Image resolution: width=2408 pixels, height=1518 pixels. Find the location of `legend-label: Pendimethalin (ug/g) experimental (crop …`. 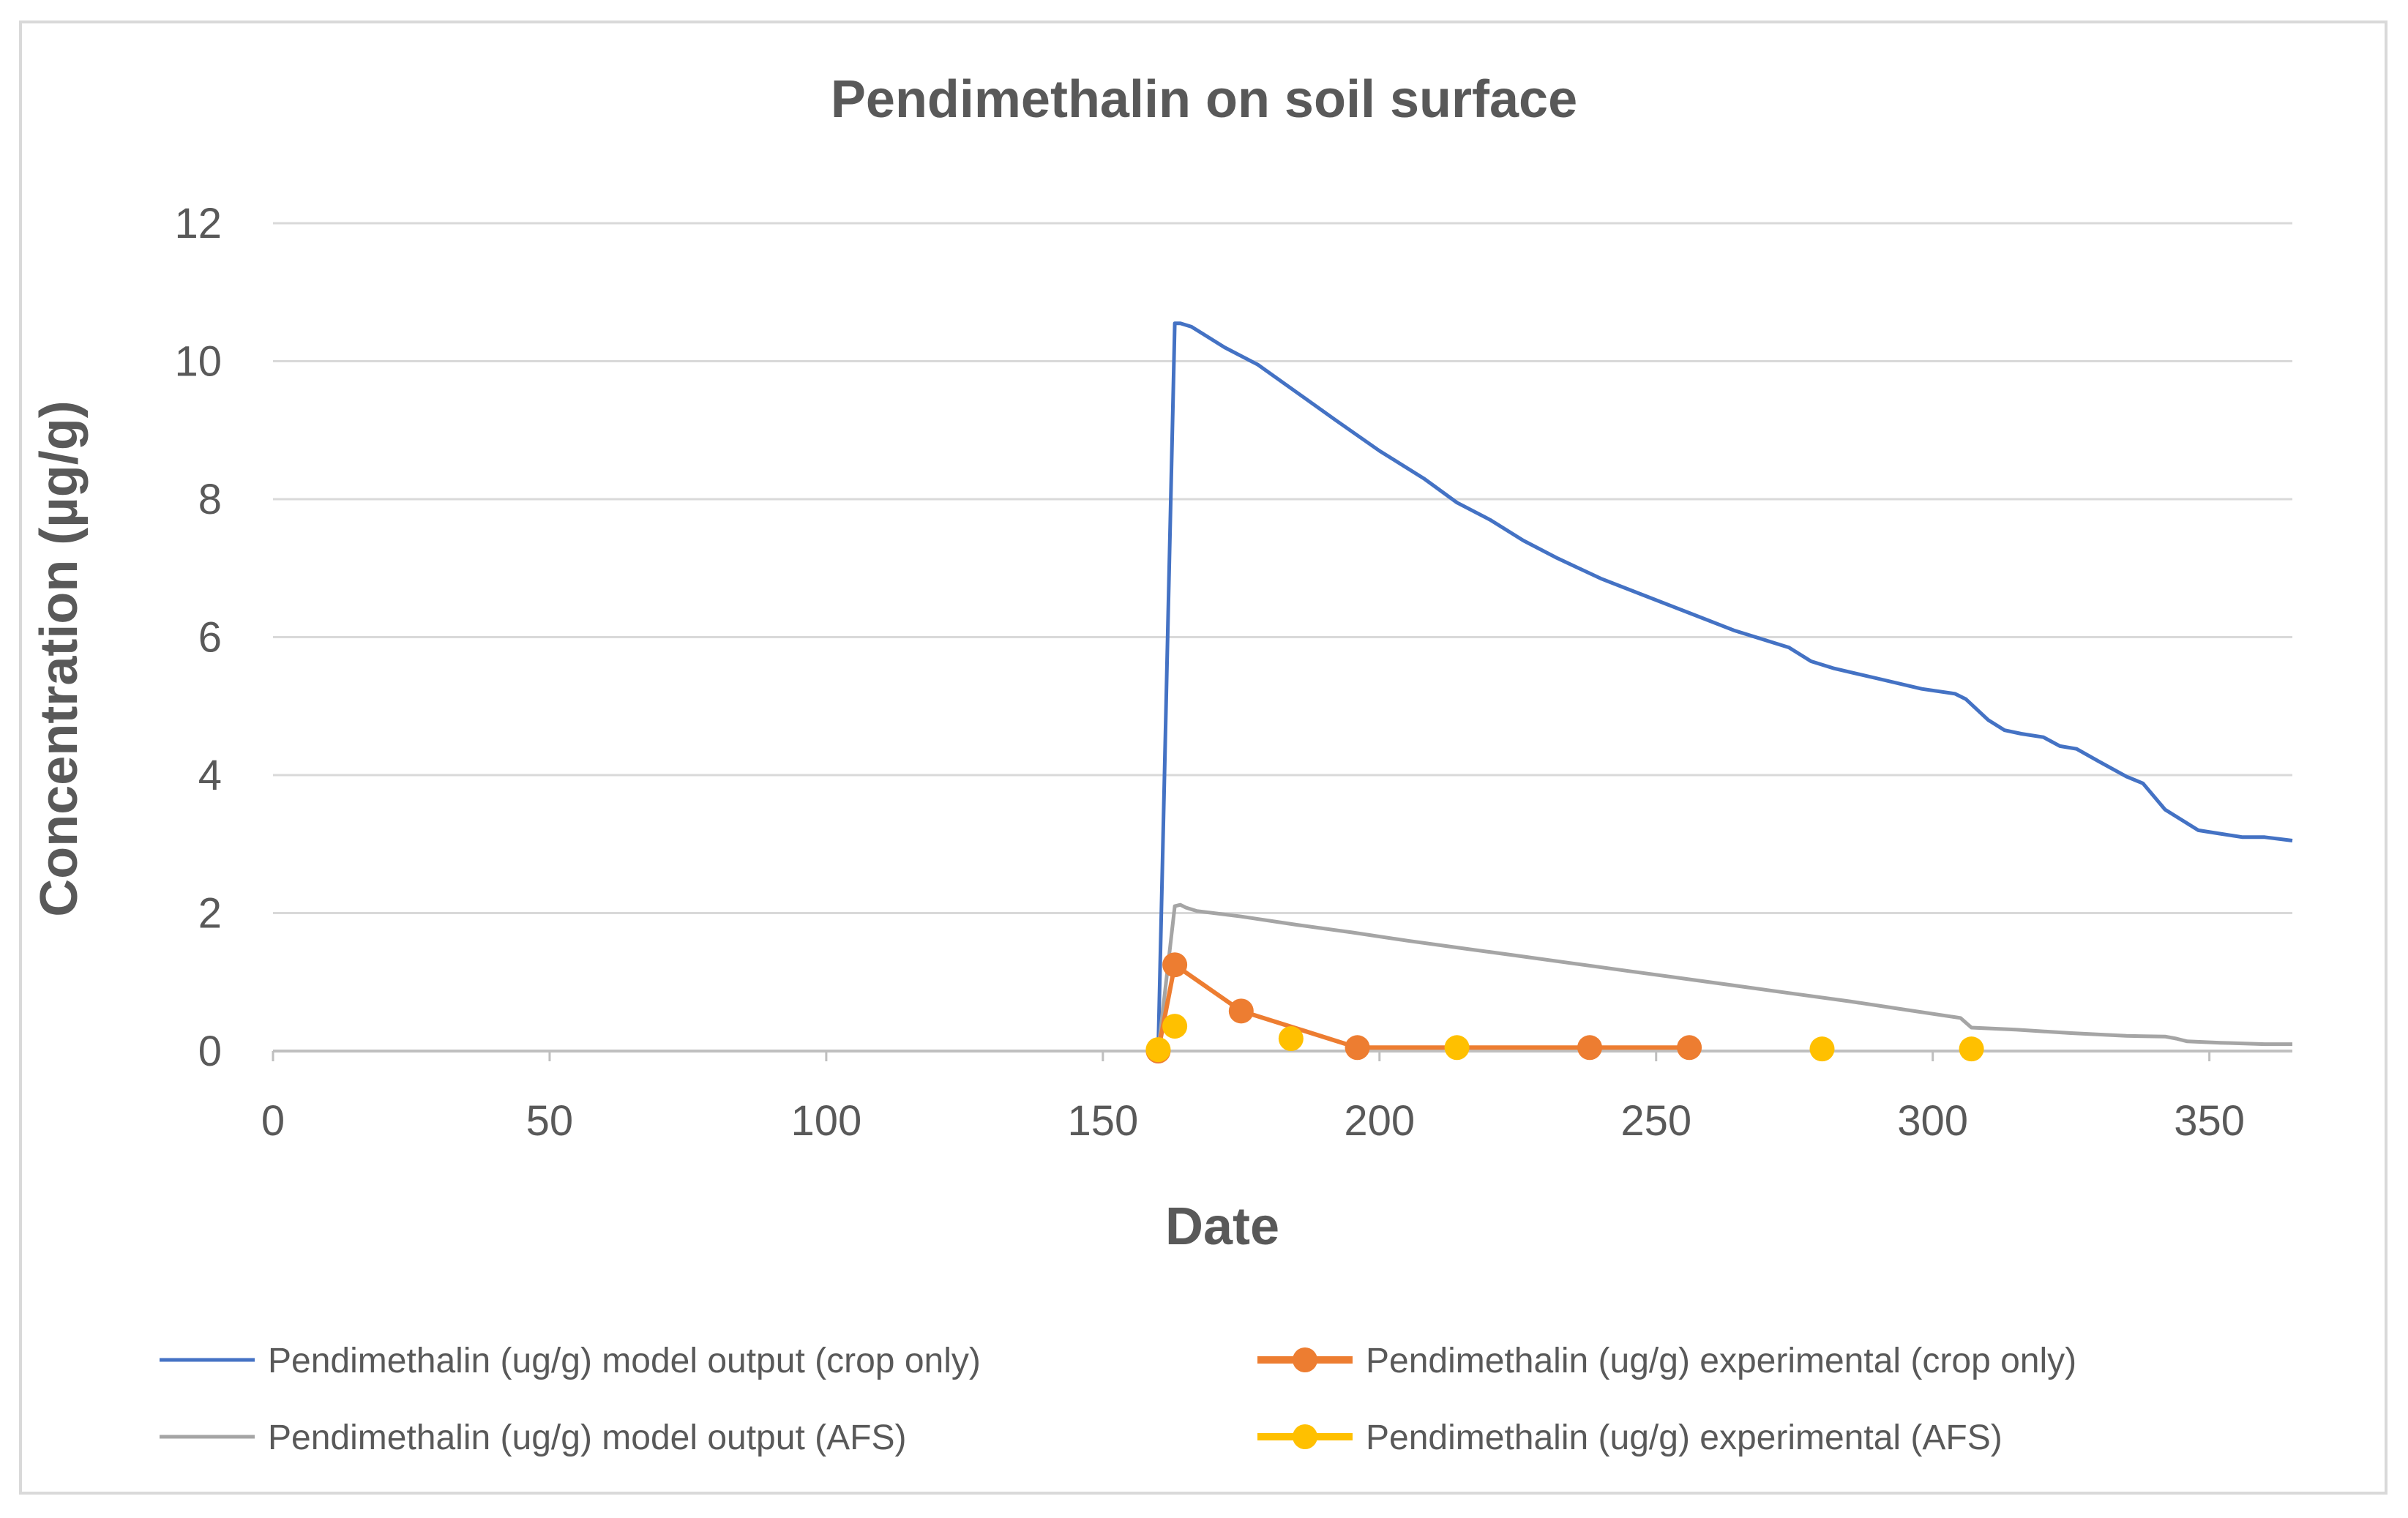

legend-label: Pendimethalin (ug/g) experimental (crop … is located at coordinates (1721, 1361).